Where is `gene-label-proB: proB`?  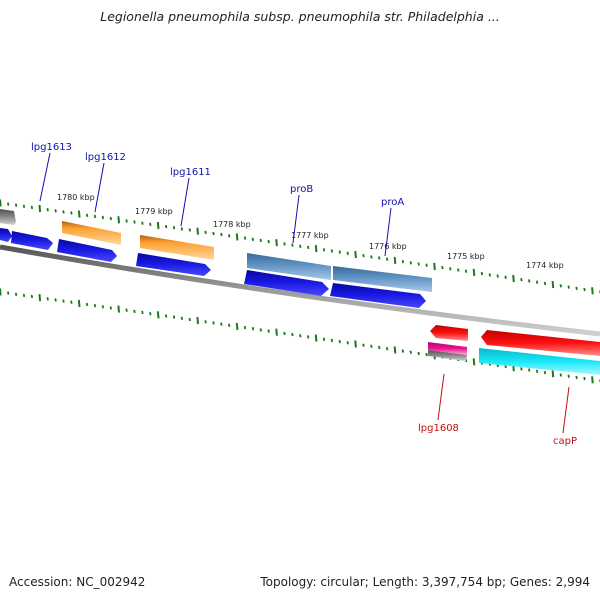 gene-label-proB: proB is located at coordinates (301, 189).